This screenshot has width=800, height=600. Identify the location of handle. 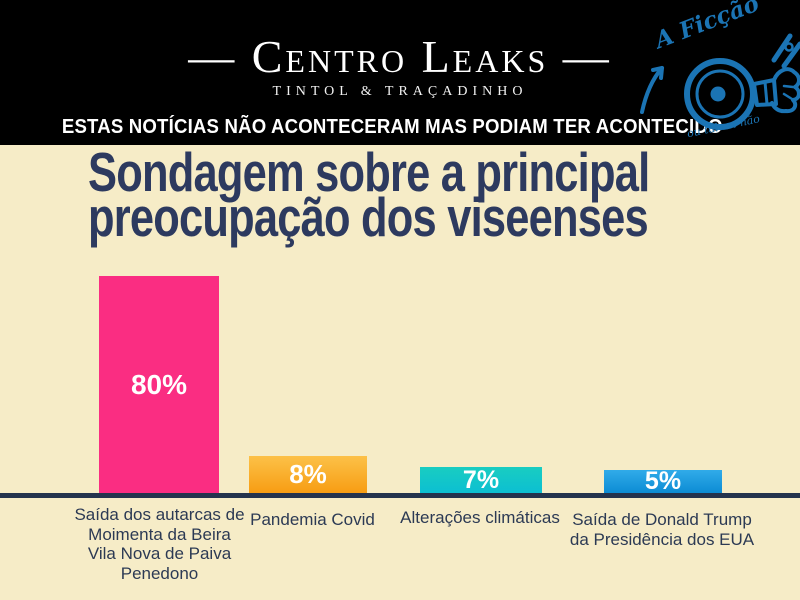
(765, 92).